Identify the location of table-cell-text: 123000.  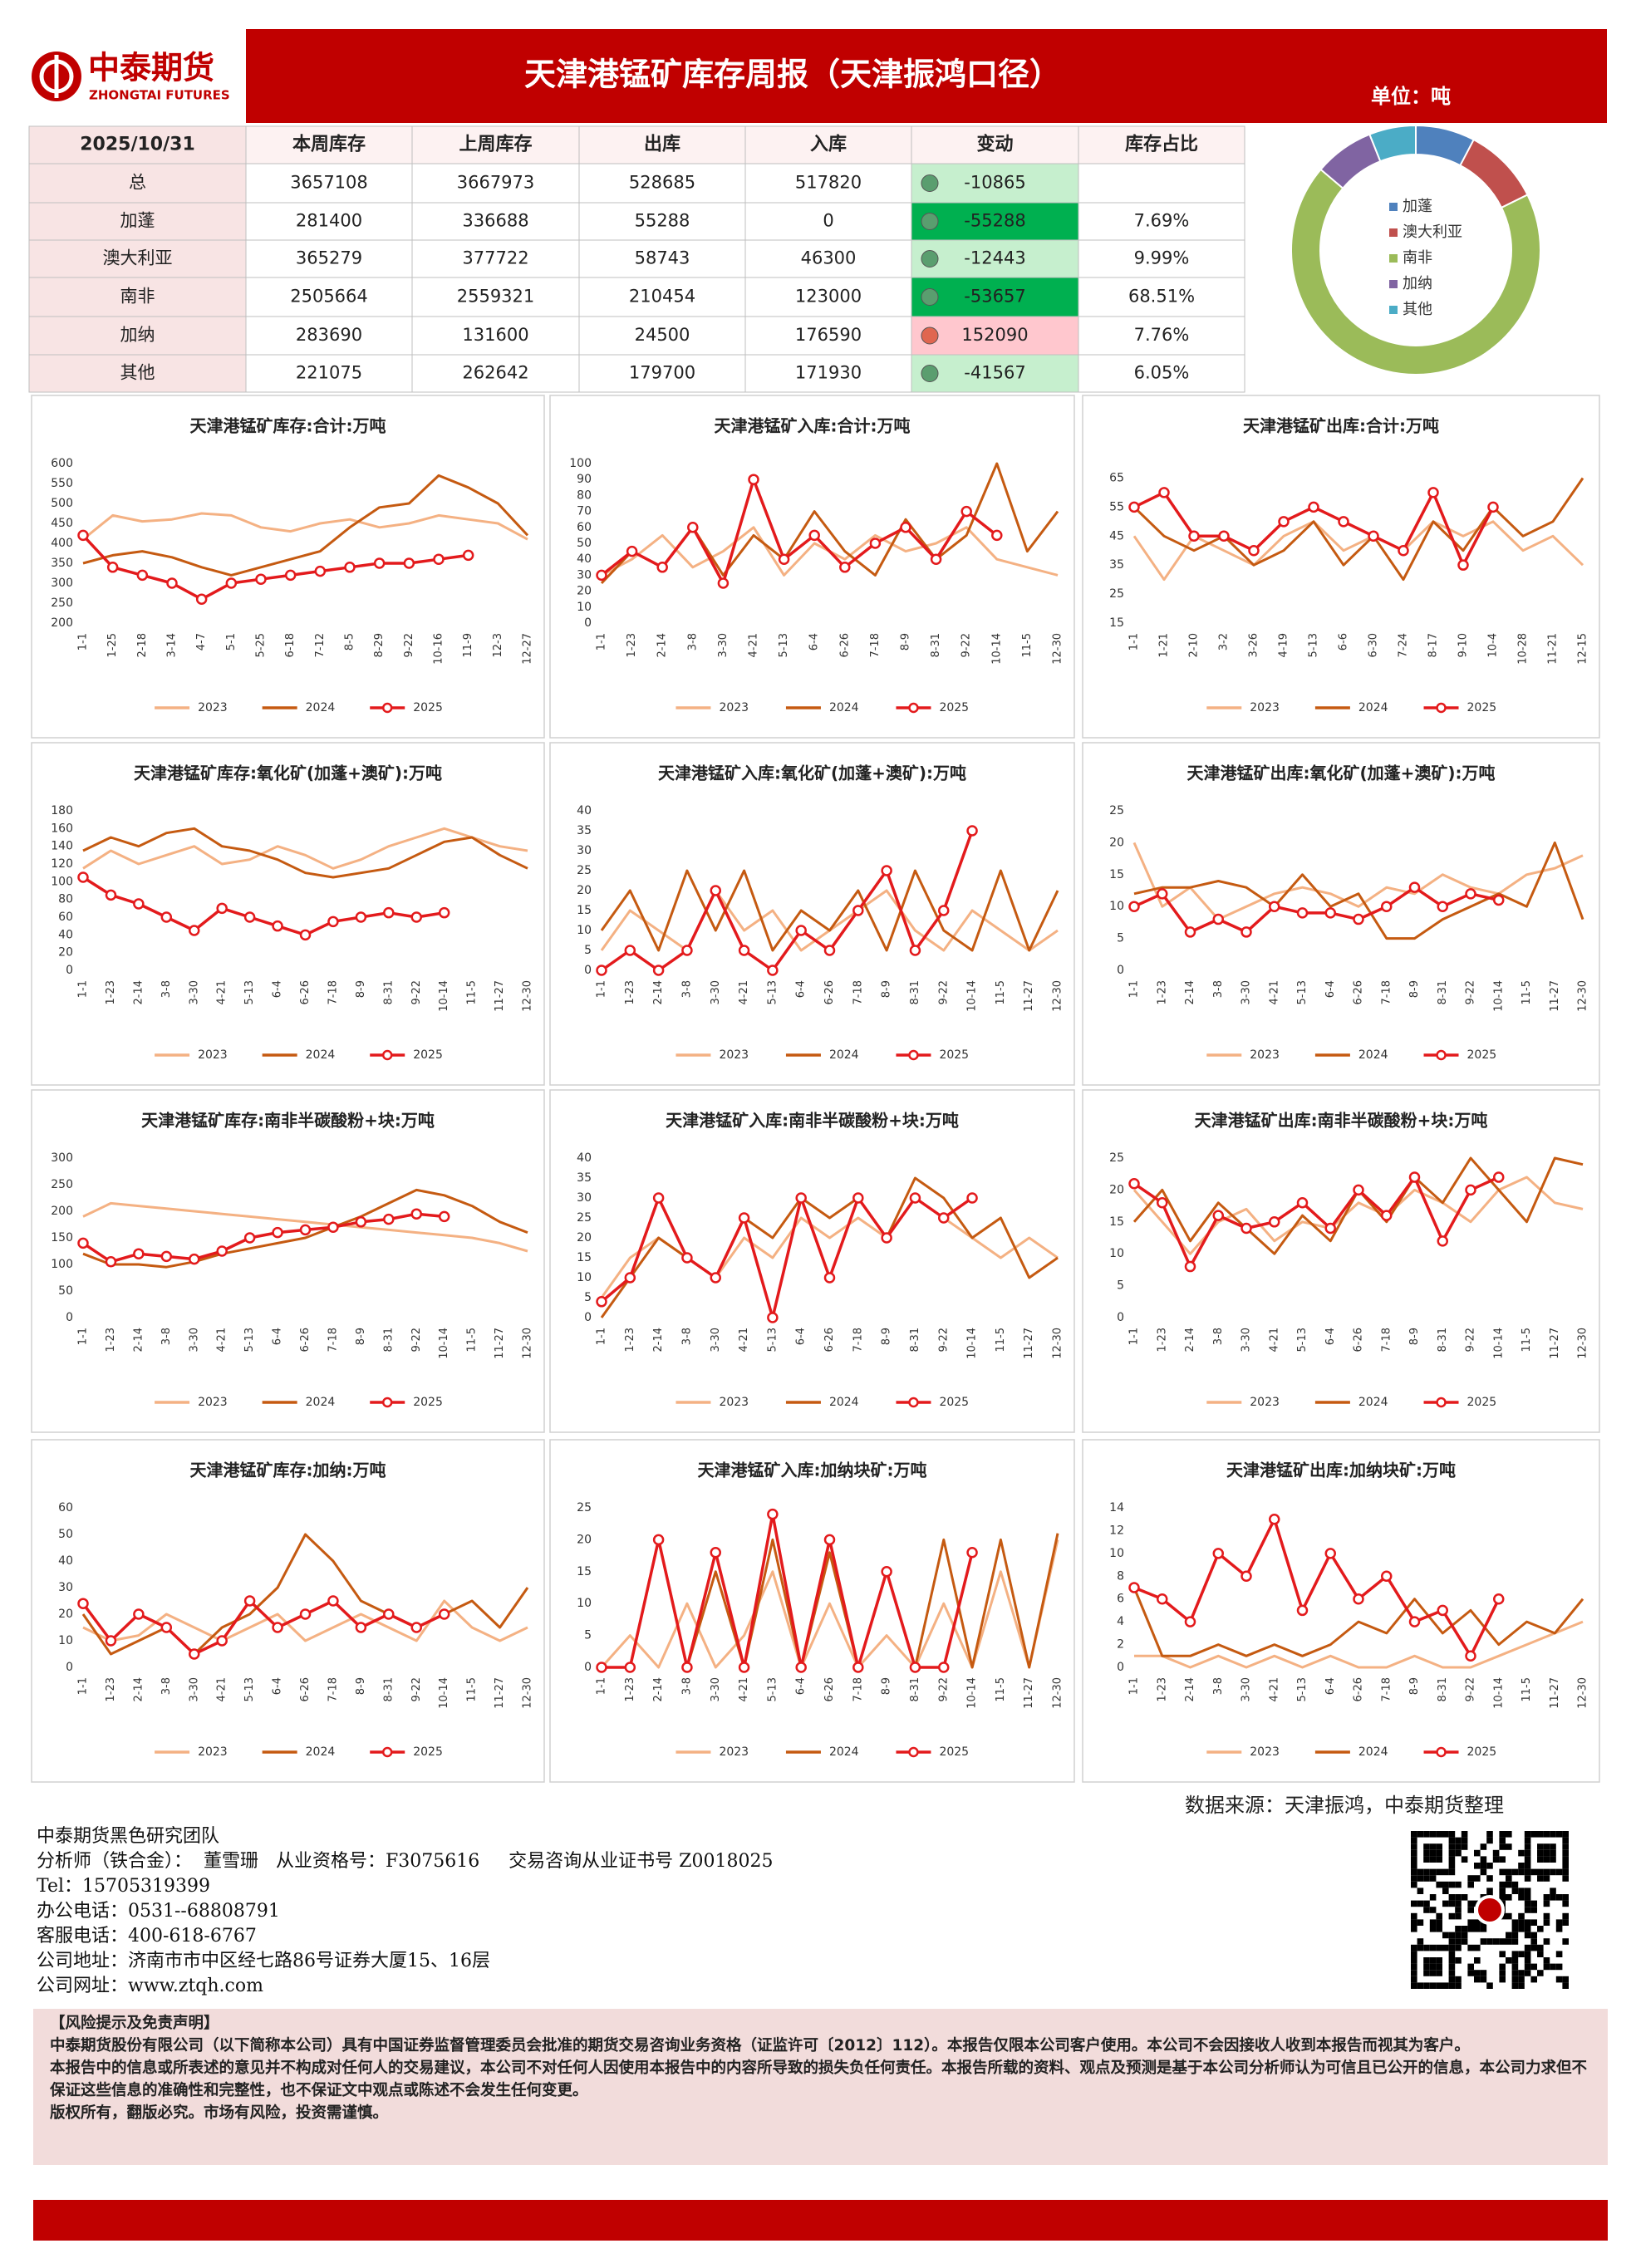
(828, 297).